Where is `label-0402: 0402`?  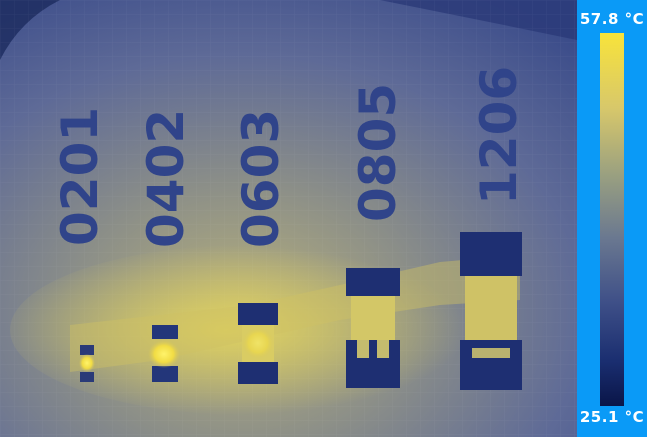
label-0402: 0402 is located at coordinates (166, 178).